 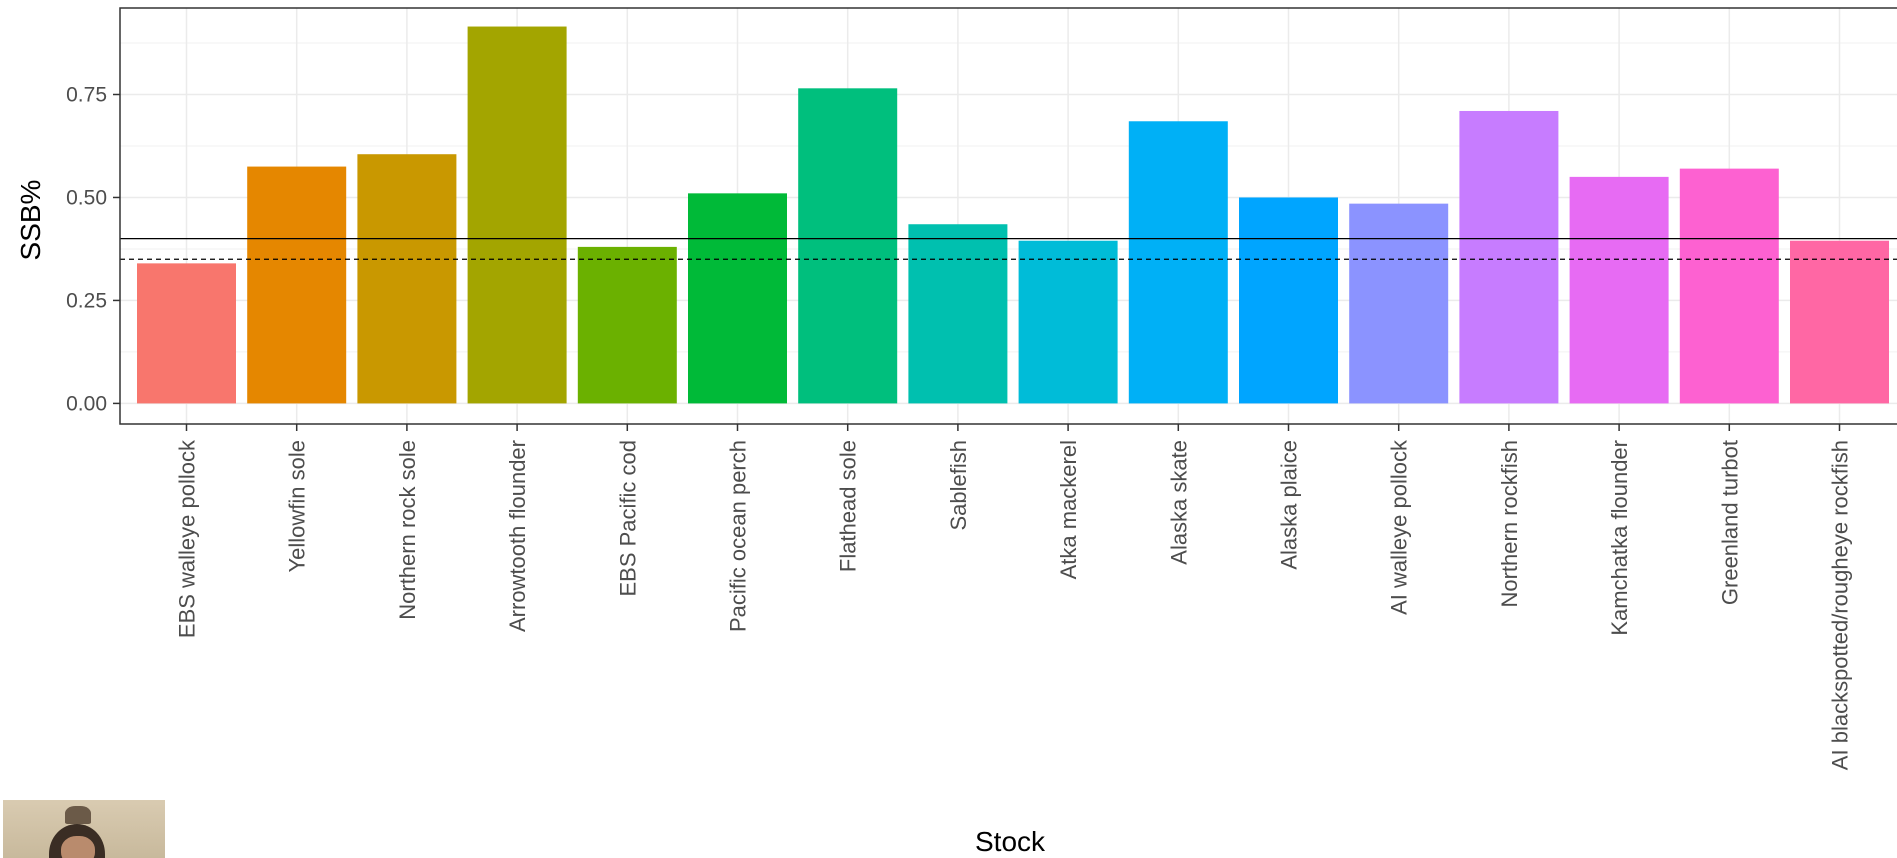 What do you see at coordinates (517, 536) in the screenshot?
I see `x-tick-label: Arrowtooth flounder` at bounding box center [517, 536].